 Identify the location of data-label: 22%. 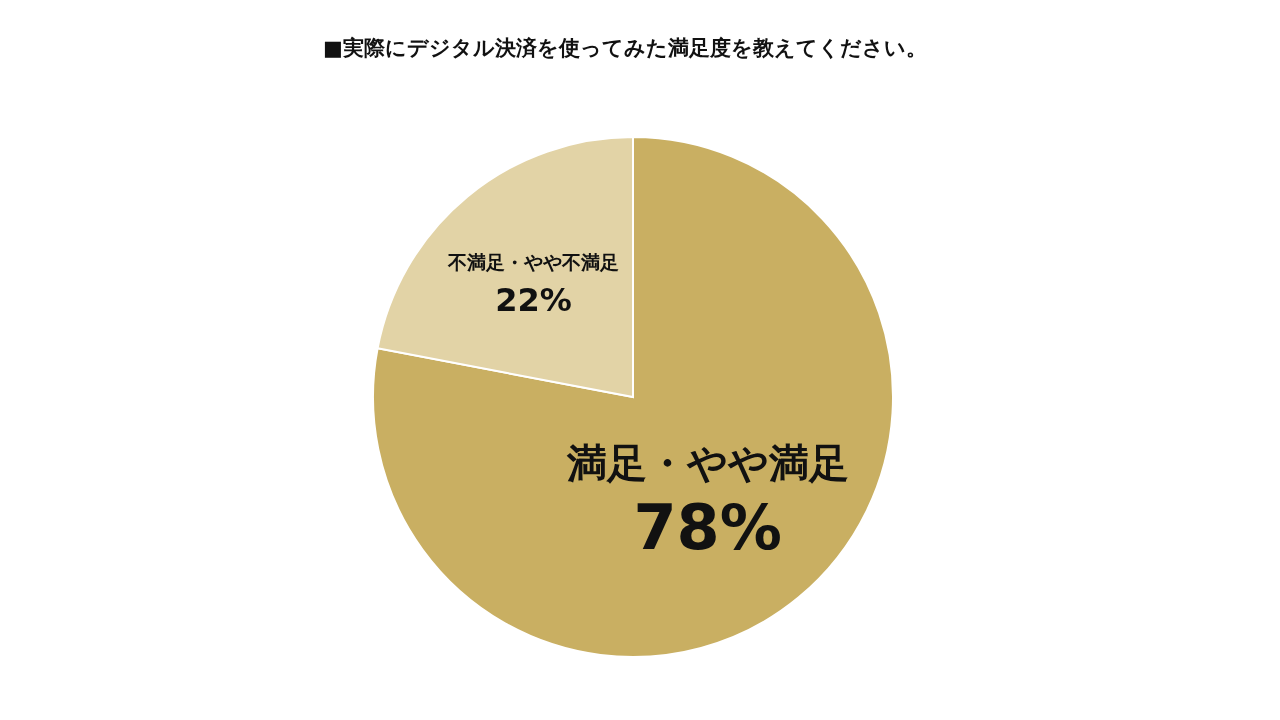
(533, 299).